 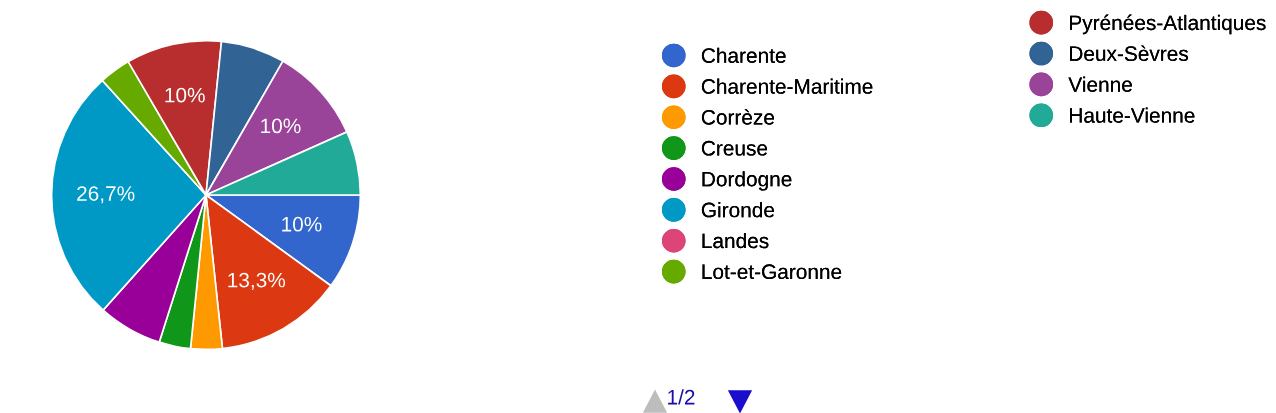 What do you see at coordinates (734, 148) in the screenshot?
I see `legend-label: Creuse` at bounding box center [734, 148].